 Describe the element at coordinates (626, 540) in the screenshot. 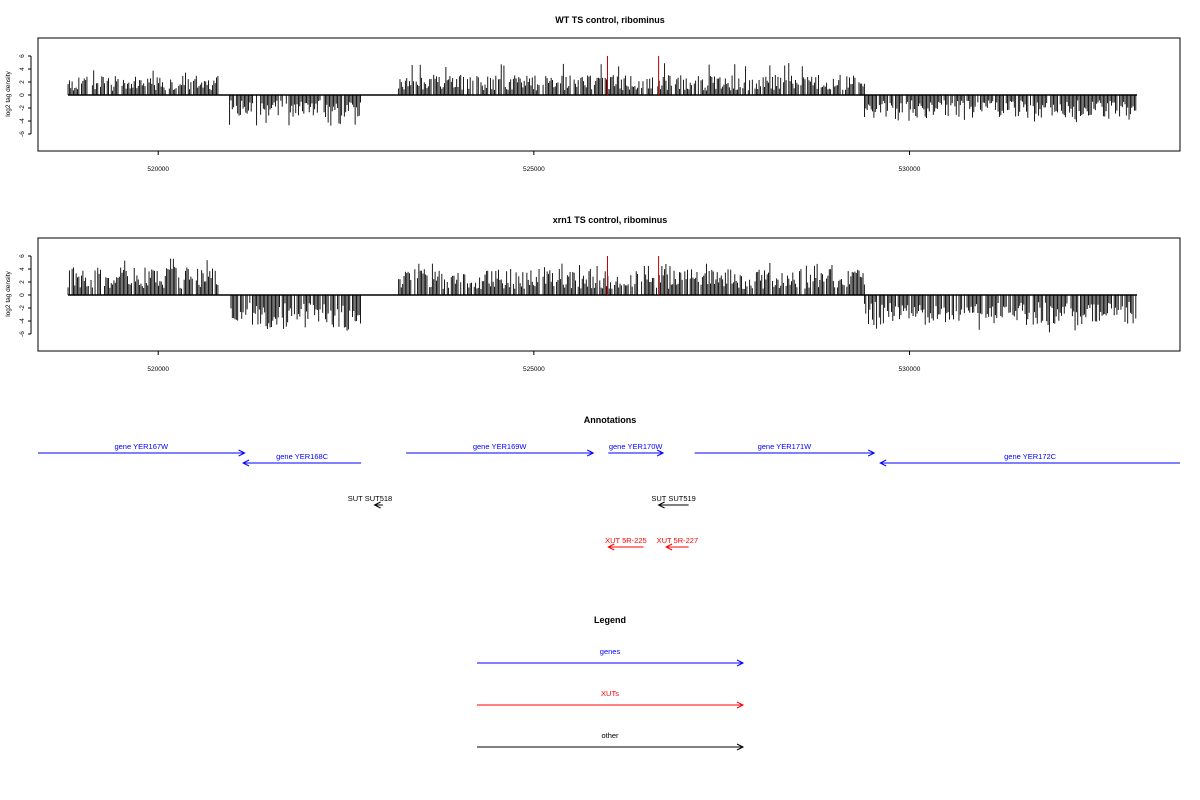

I see `feature-label: XUT 5R-225` at that location.